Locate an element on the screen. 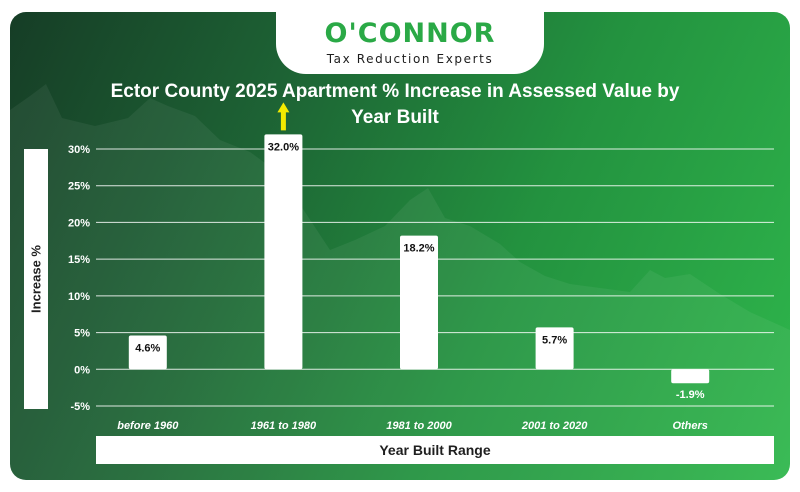 The height and width of the screenshot is (492, 800). x-tick-label: 2001 to 2020 is located at coordinates (554, 426).